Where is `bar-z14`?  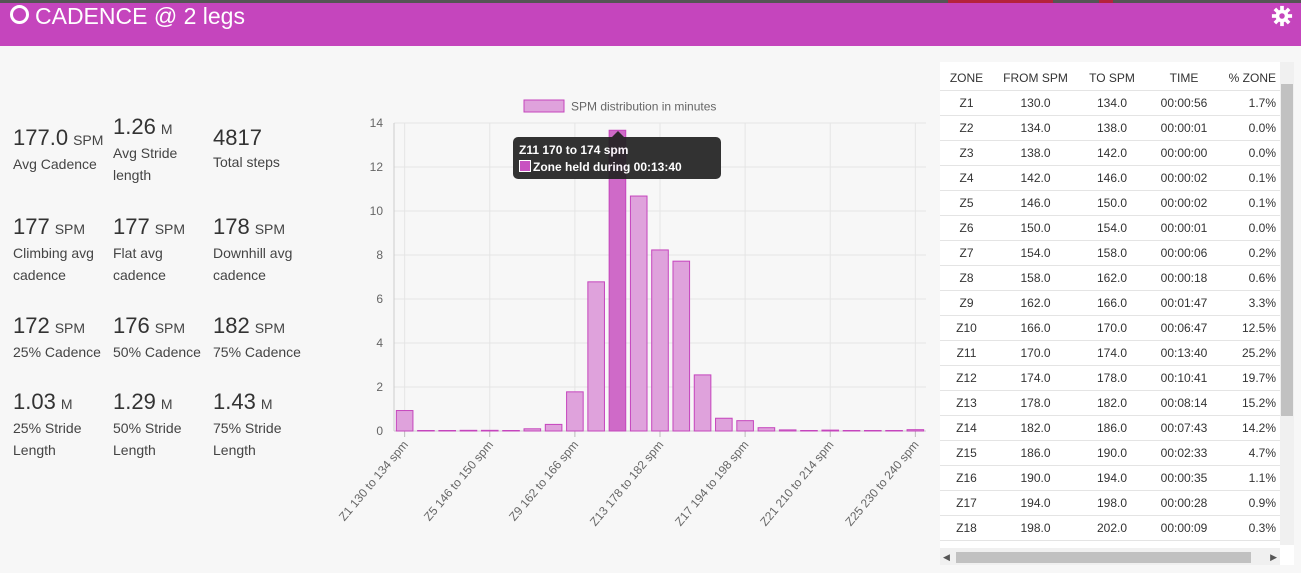
bar-z14 is located at coordinates (681, 346).